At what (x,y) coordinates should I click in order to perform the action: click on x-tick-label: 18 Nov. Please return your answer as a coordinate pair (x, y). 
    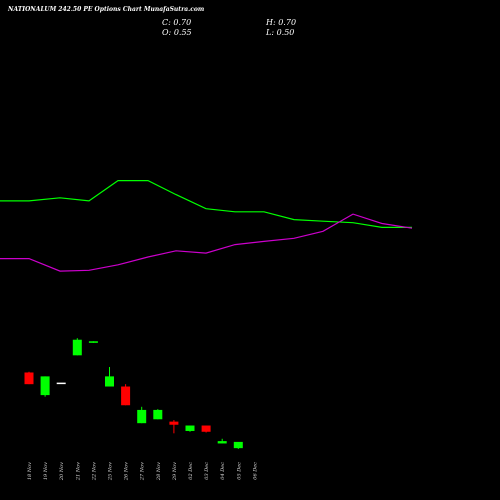
    Looking at the image, I should click on (30, 471).